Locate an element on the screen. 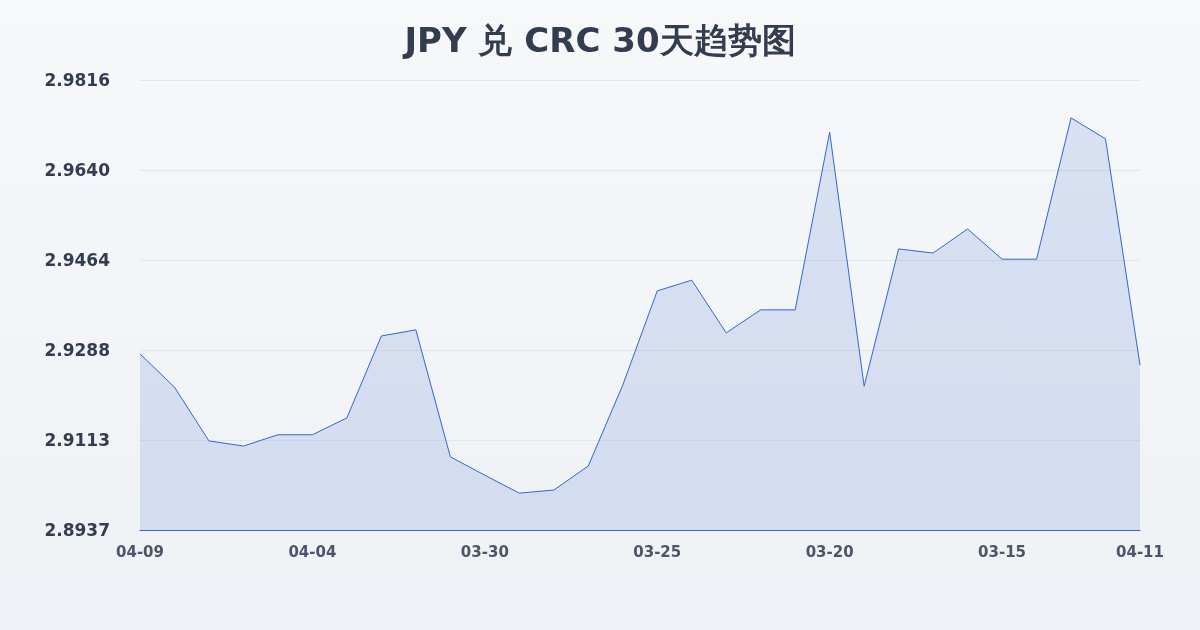  x-tick-label: 04-04 is located at coordinates (312, 551).